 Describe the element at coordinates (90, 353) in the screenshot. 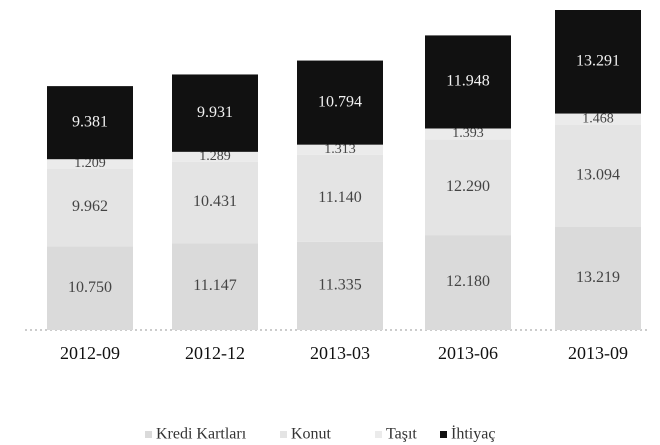

I see `x-tick-label: 2012-09` at that location.